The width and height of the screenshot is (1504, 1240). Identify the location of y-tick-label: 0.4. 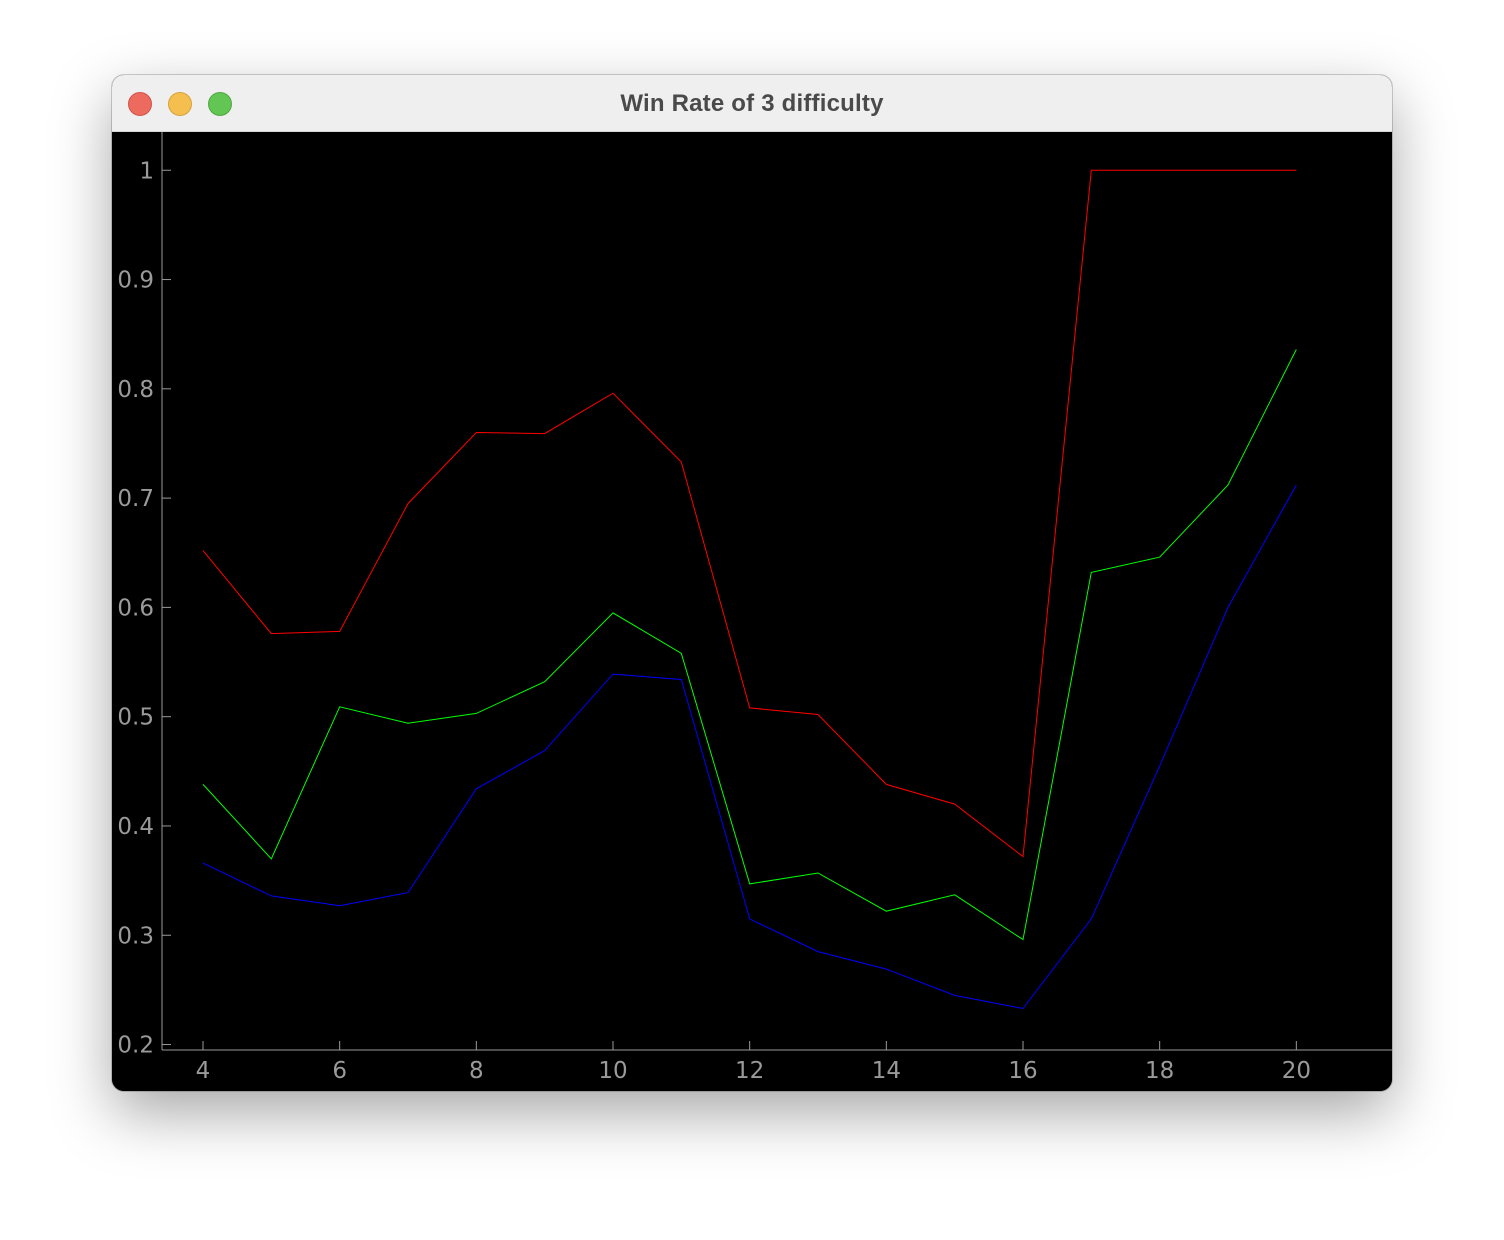
(135, 827).